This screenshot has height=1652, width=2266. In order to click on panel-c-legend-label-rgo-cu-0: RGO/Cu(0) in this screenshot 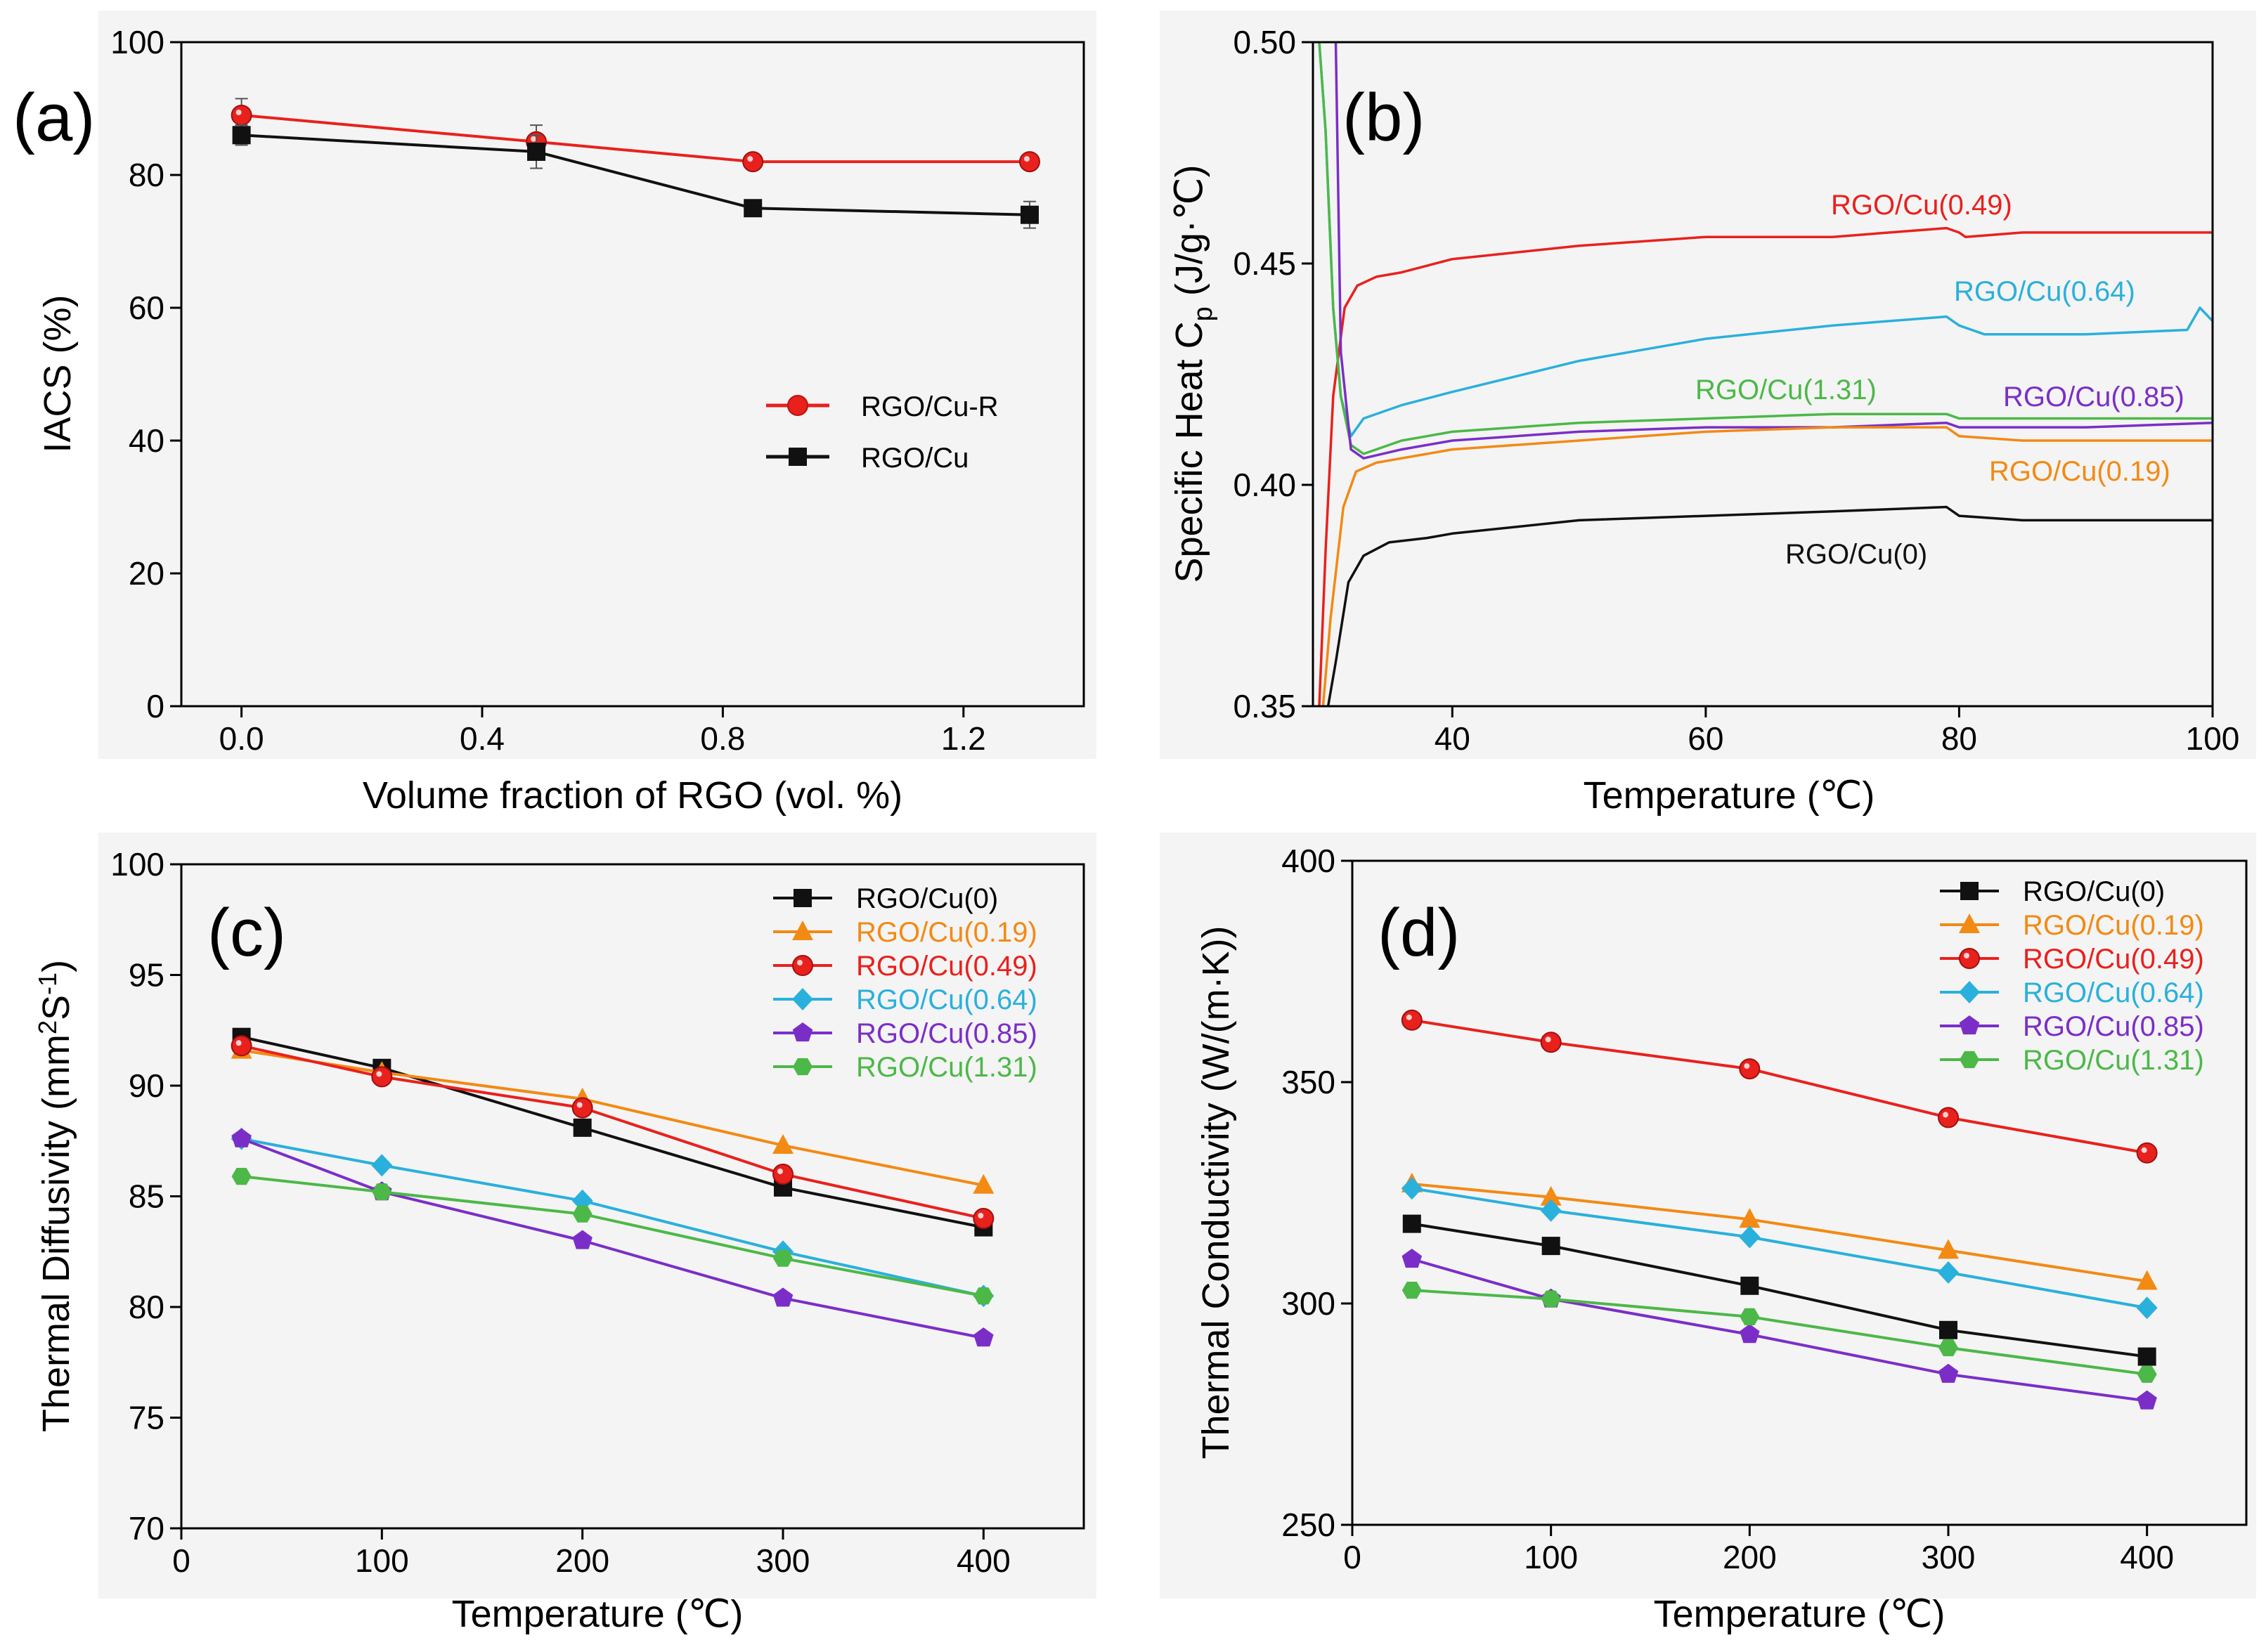, I will do `click(927, 898)`.